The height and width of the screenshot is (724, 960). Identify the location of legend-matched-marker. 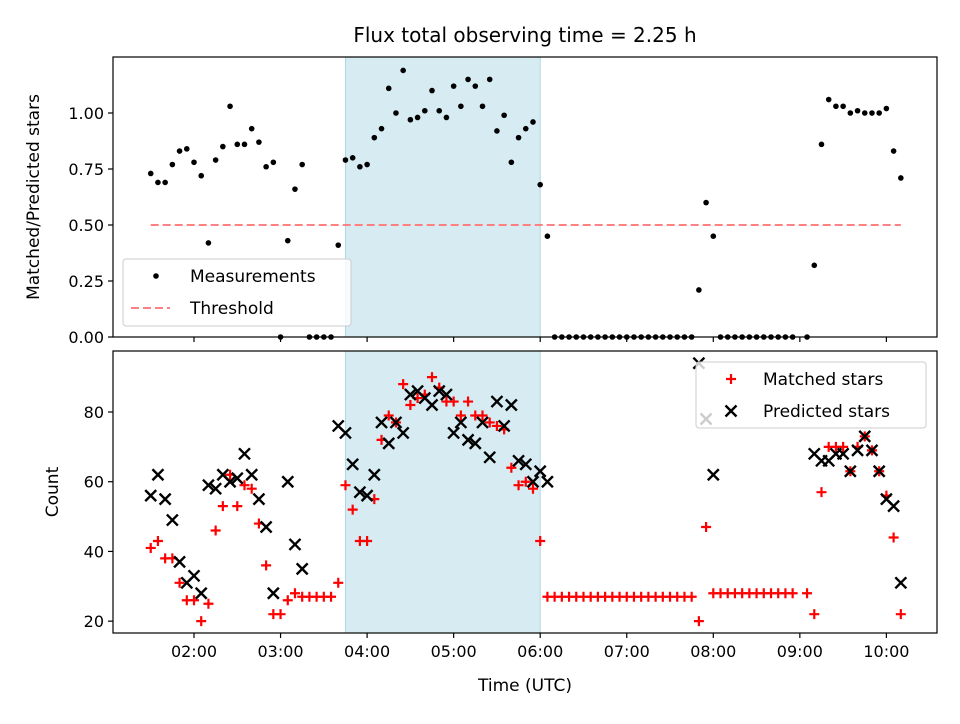
(731, 379).